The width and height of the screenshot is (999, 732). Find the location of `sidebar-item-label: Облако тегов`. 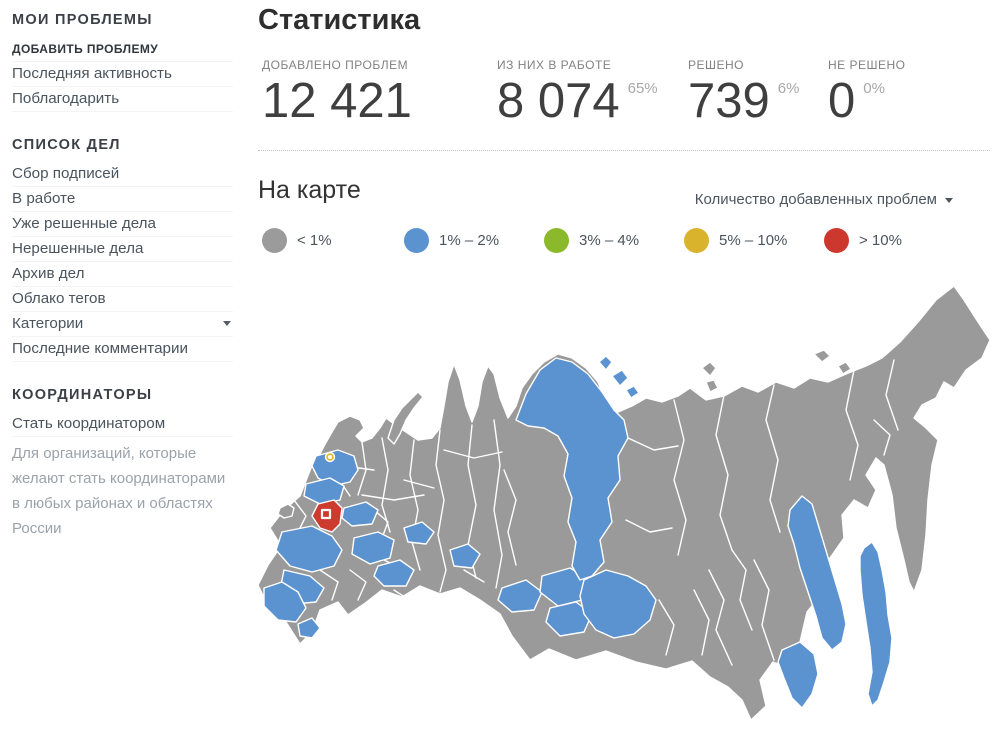

sidebar-item-label: Облако тегов is located at coordinates (59, 298).